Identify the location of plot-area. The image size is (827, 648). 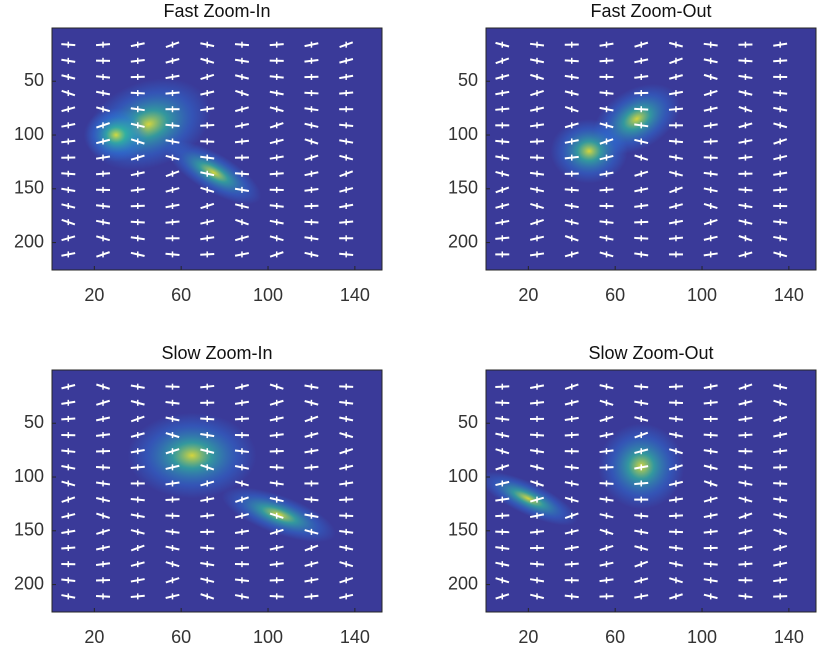
(651, 149).